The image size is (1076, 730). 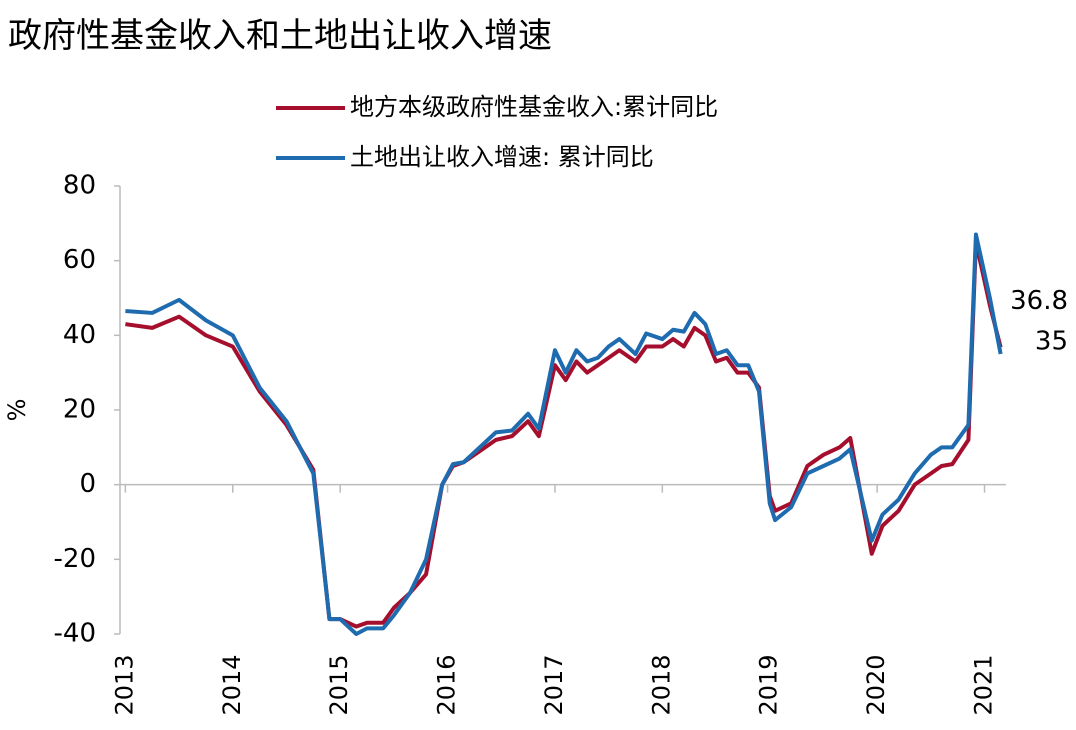 What do you see at coordinates (339, 684) in the screenshot?
I see `x-tick-label: 2015` at bounding box center [339, 684].